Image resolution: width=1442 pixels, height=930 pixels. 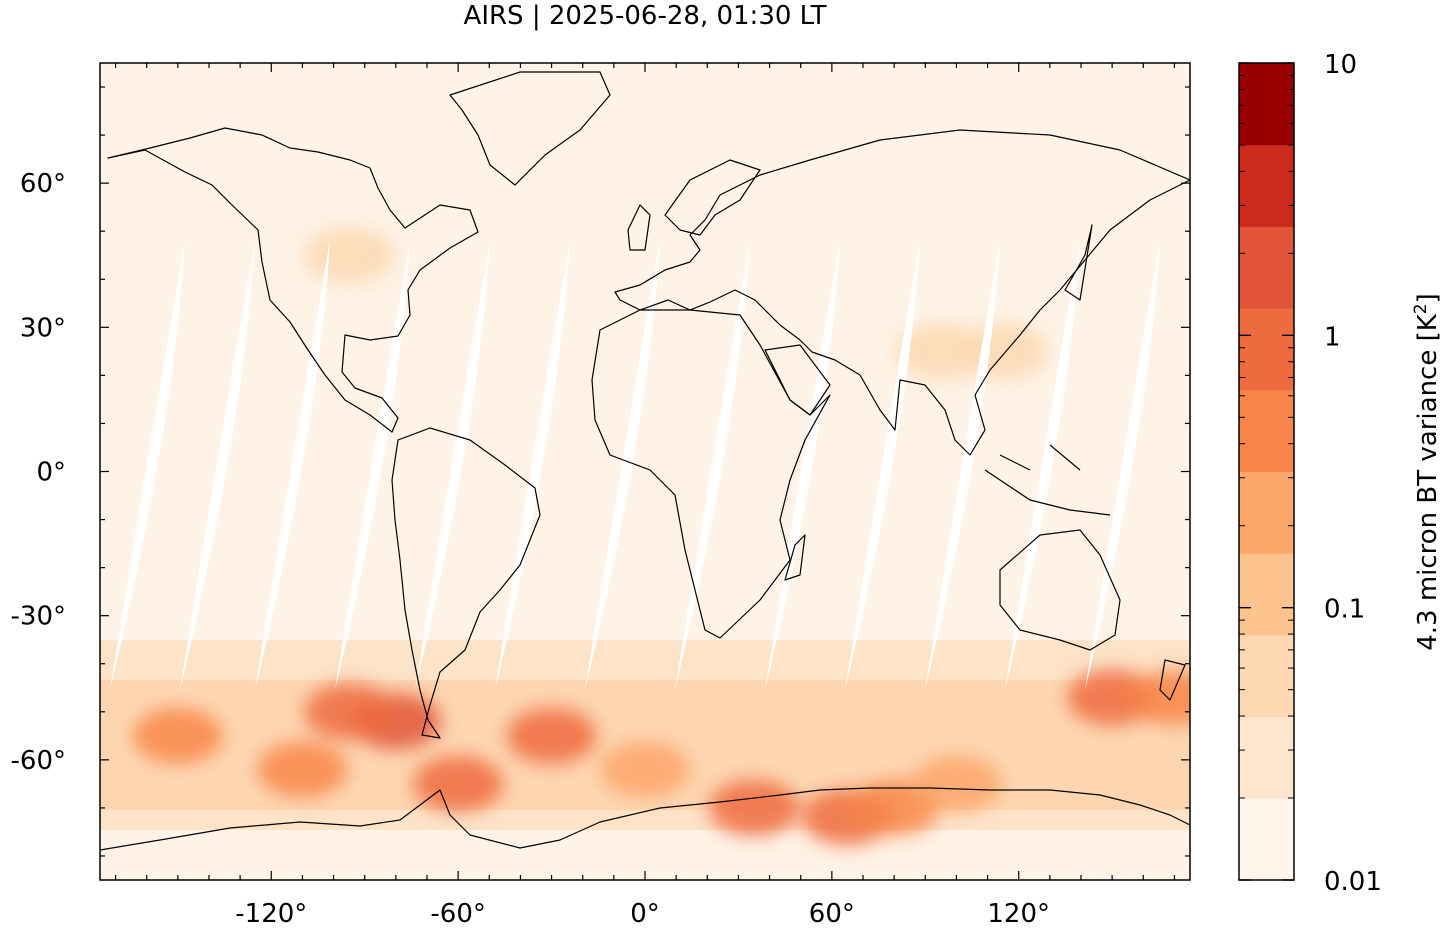 What do you see at coordinates (645, 819) in the screenshot?
I see `coastline-antarctica` at bounding box center [645, 819].